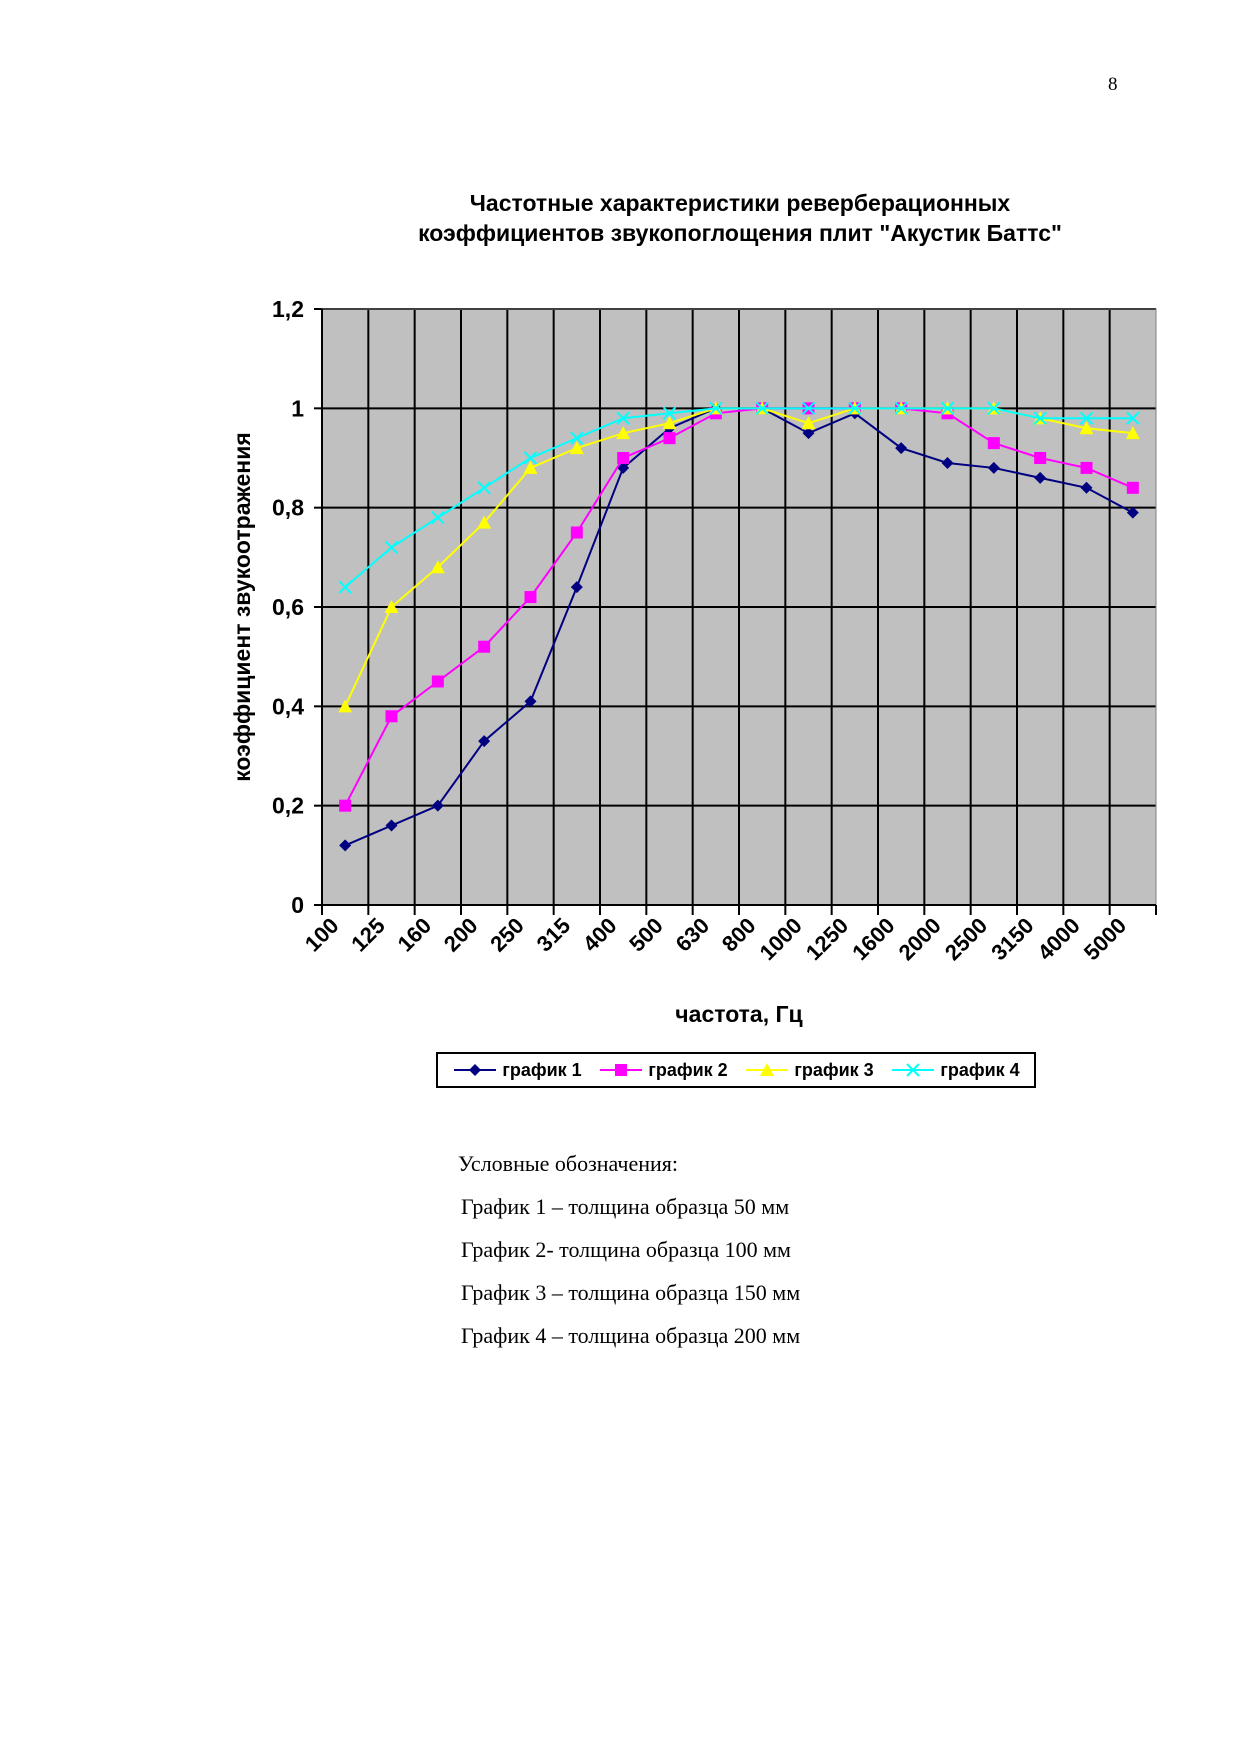 This screenshot has width=1240, height=1754. Describe the element at coordinates (600, 935) in the screenshot. I see `x-tick-label: 400` at that location.